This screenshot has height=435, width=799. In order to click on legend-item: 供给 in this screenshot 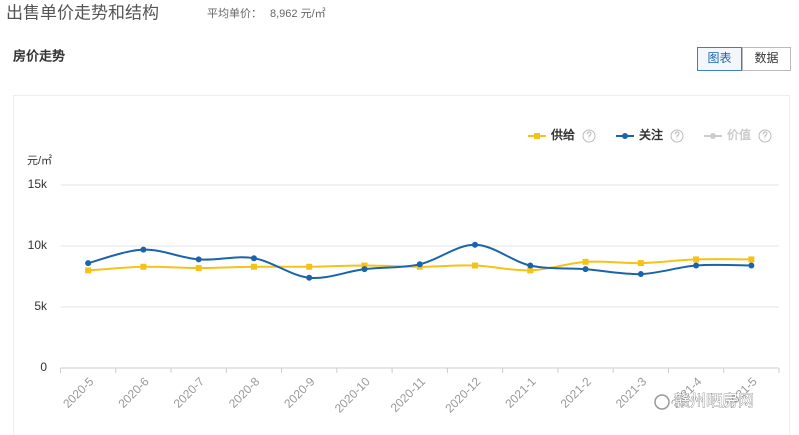, I will do `click(562, 135)`.